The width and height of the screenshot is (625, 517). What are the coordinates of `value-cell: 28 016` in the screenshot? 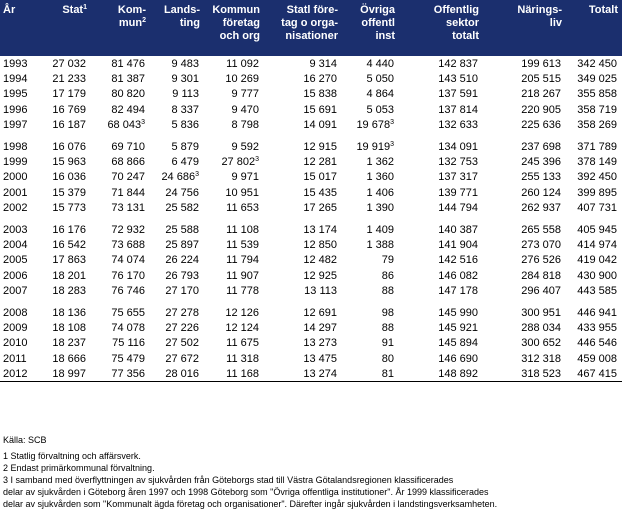 It's located at (177, 374).